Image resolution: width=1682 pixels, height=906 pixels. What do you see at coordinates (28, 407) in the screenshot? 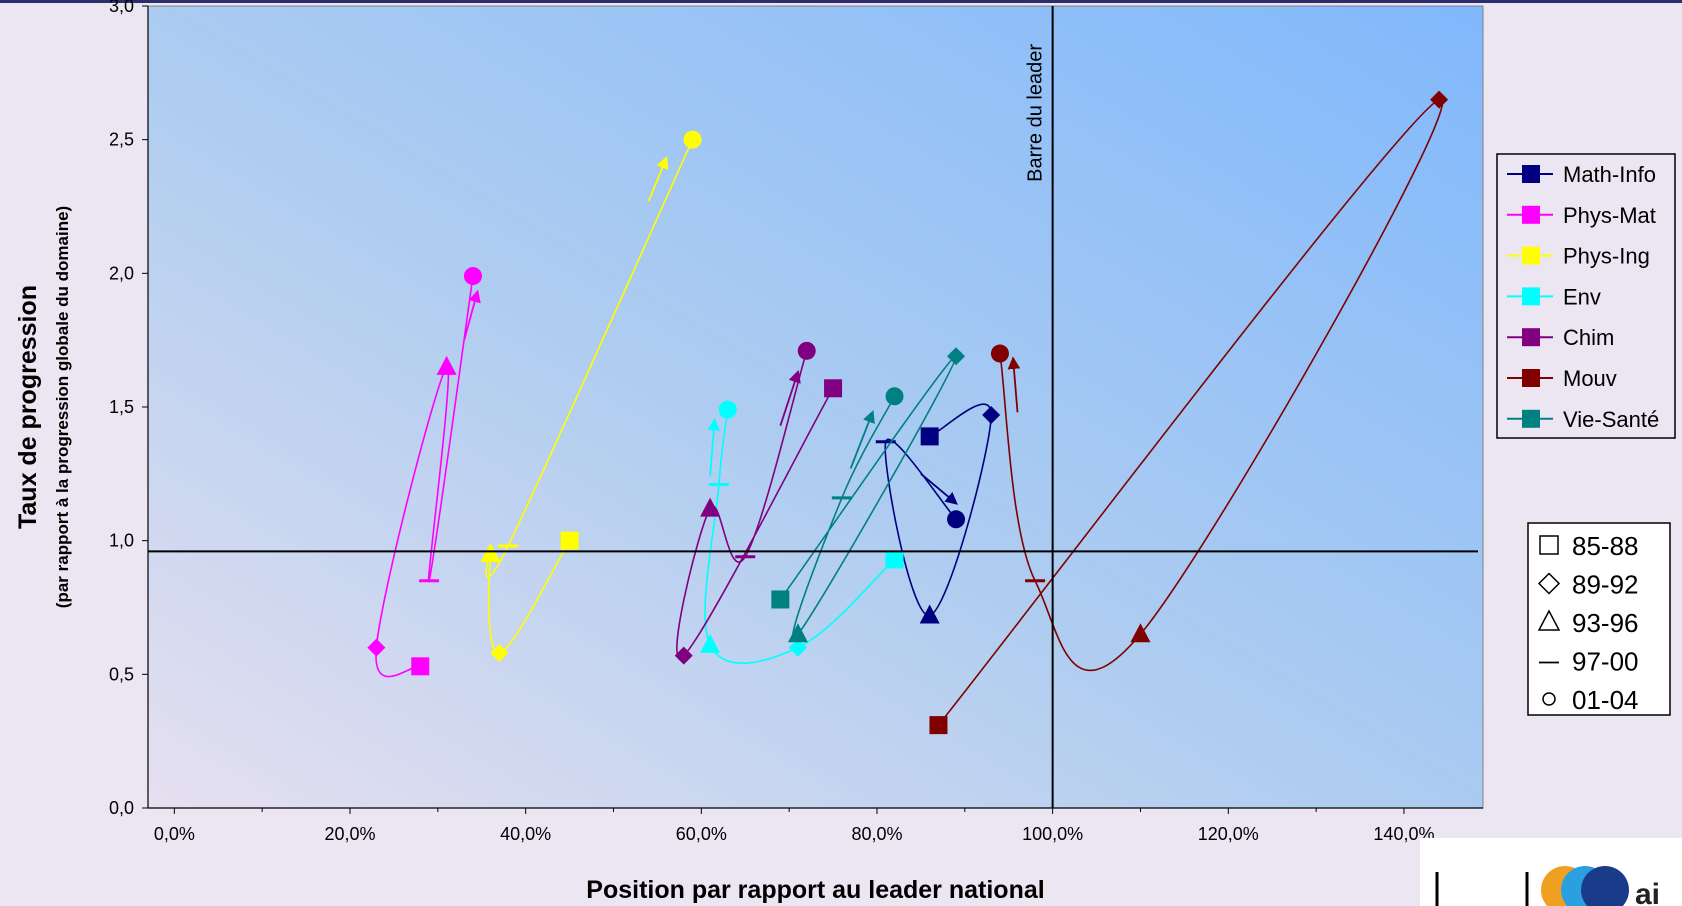
I see `y-axis-title: Taux de progression` at bounding box center [28, 407].